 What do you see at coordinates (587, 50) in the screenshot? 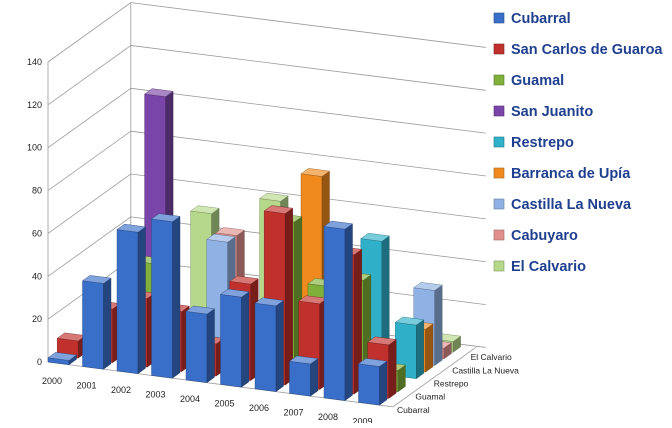
I see `legend-label: San Carlos de Guaroa` at bounding box center [587, 50].